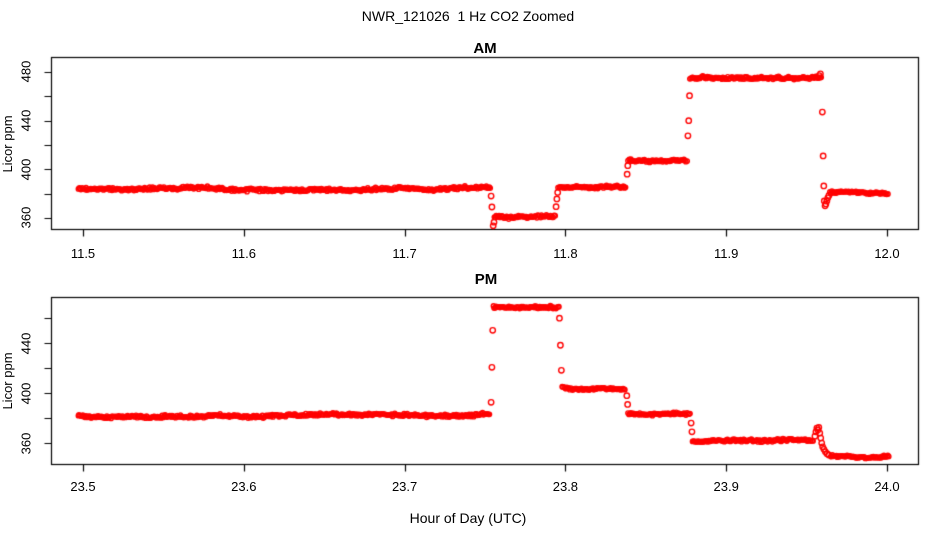  I want to click on pm-y-tick-label: 400, so click(26, 393).